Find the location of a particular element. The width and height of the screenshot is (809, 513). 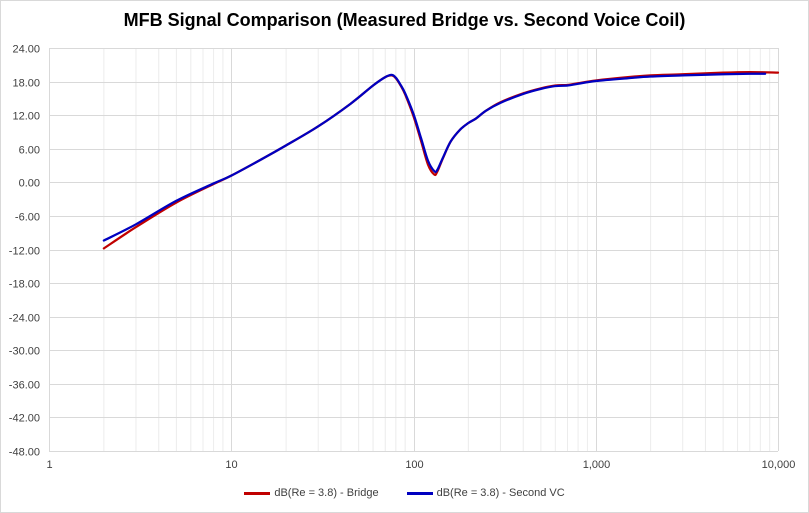

x-tick-label: 100 is located at coordinates (414, 465).